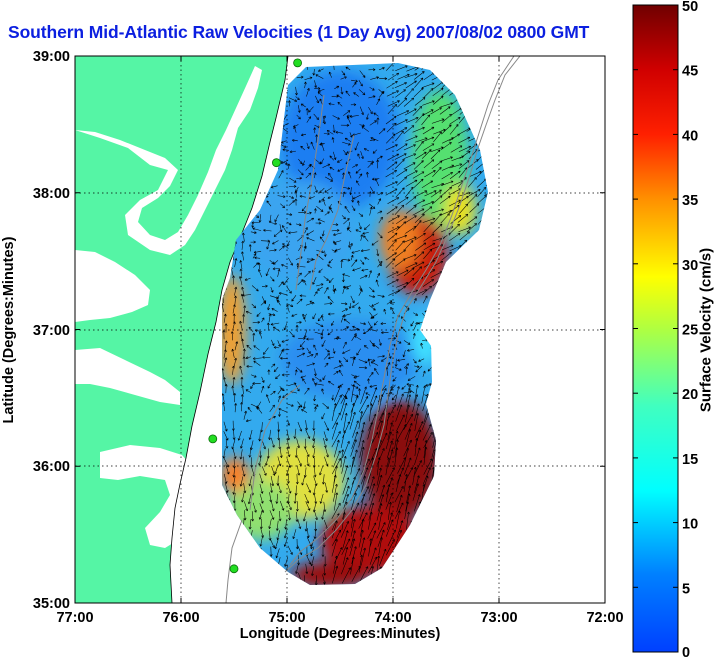 Image resolution: width=724 pixels, height=659 pixels. I want to click on colorbar-tick-labels: 50 45 40 35 30 25 20 15 10 5 0, so click(690, 329).